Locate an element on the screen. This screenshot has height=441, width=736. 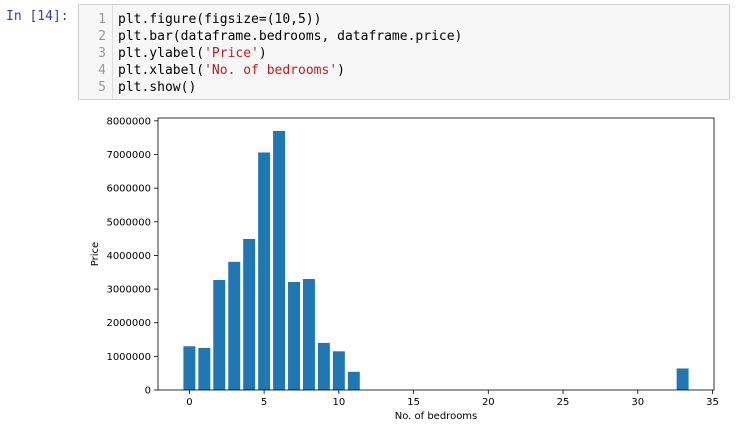
x-tick-label: 20 is located at coordinates (488, 402).